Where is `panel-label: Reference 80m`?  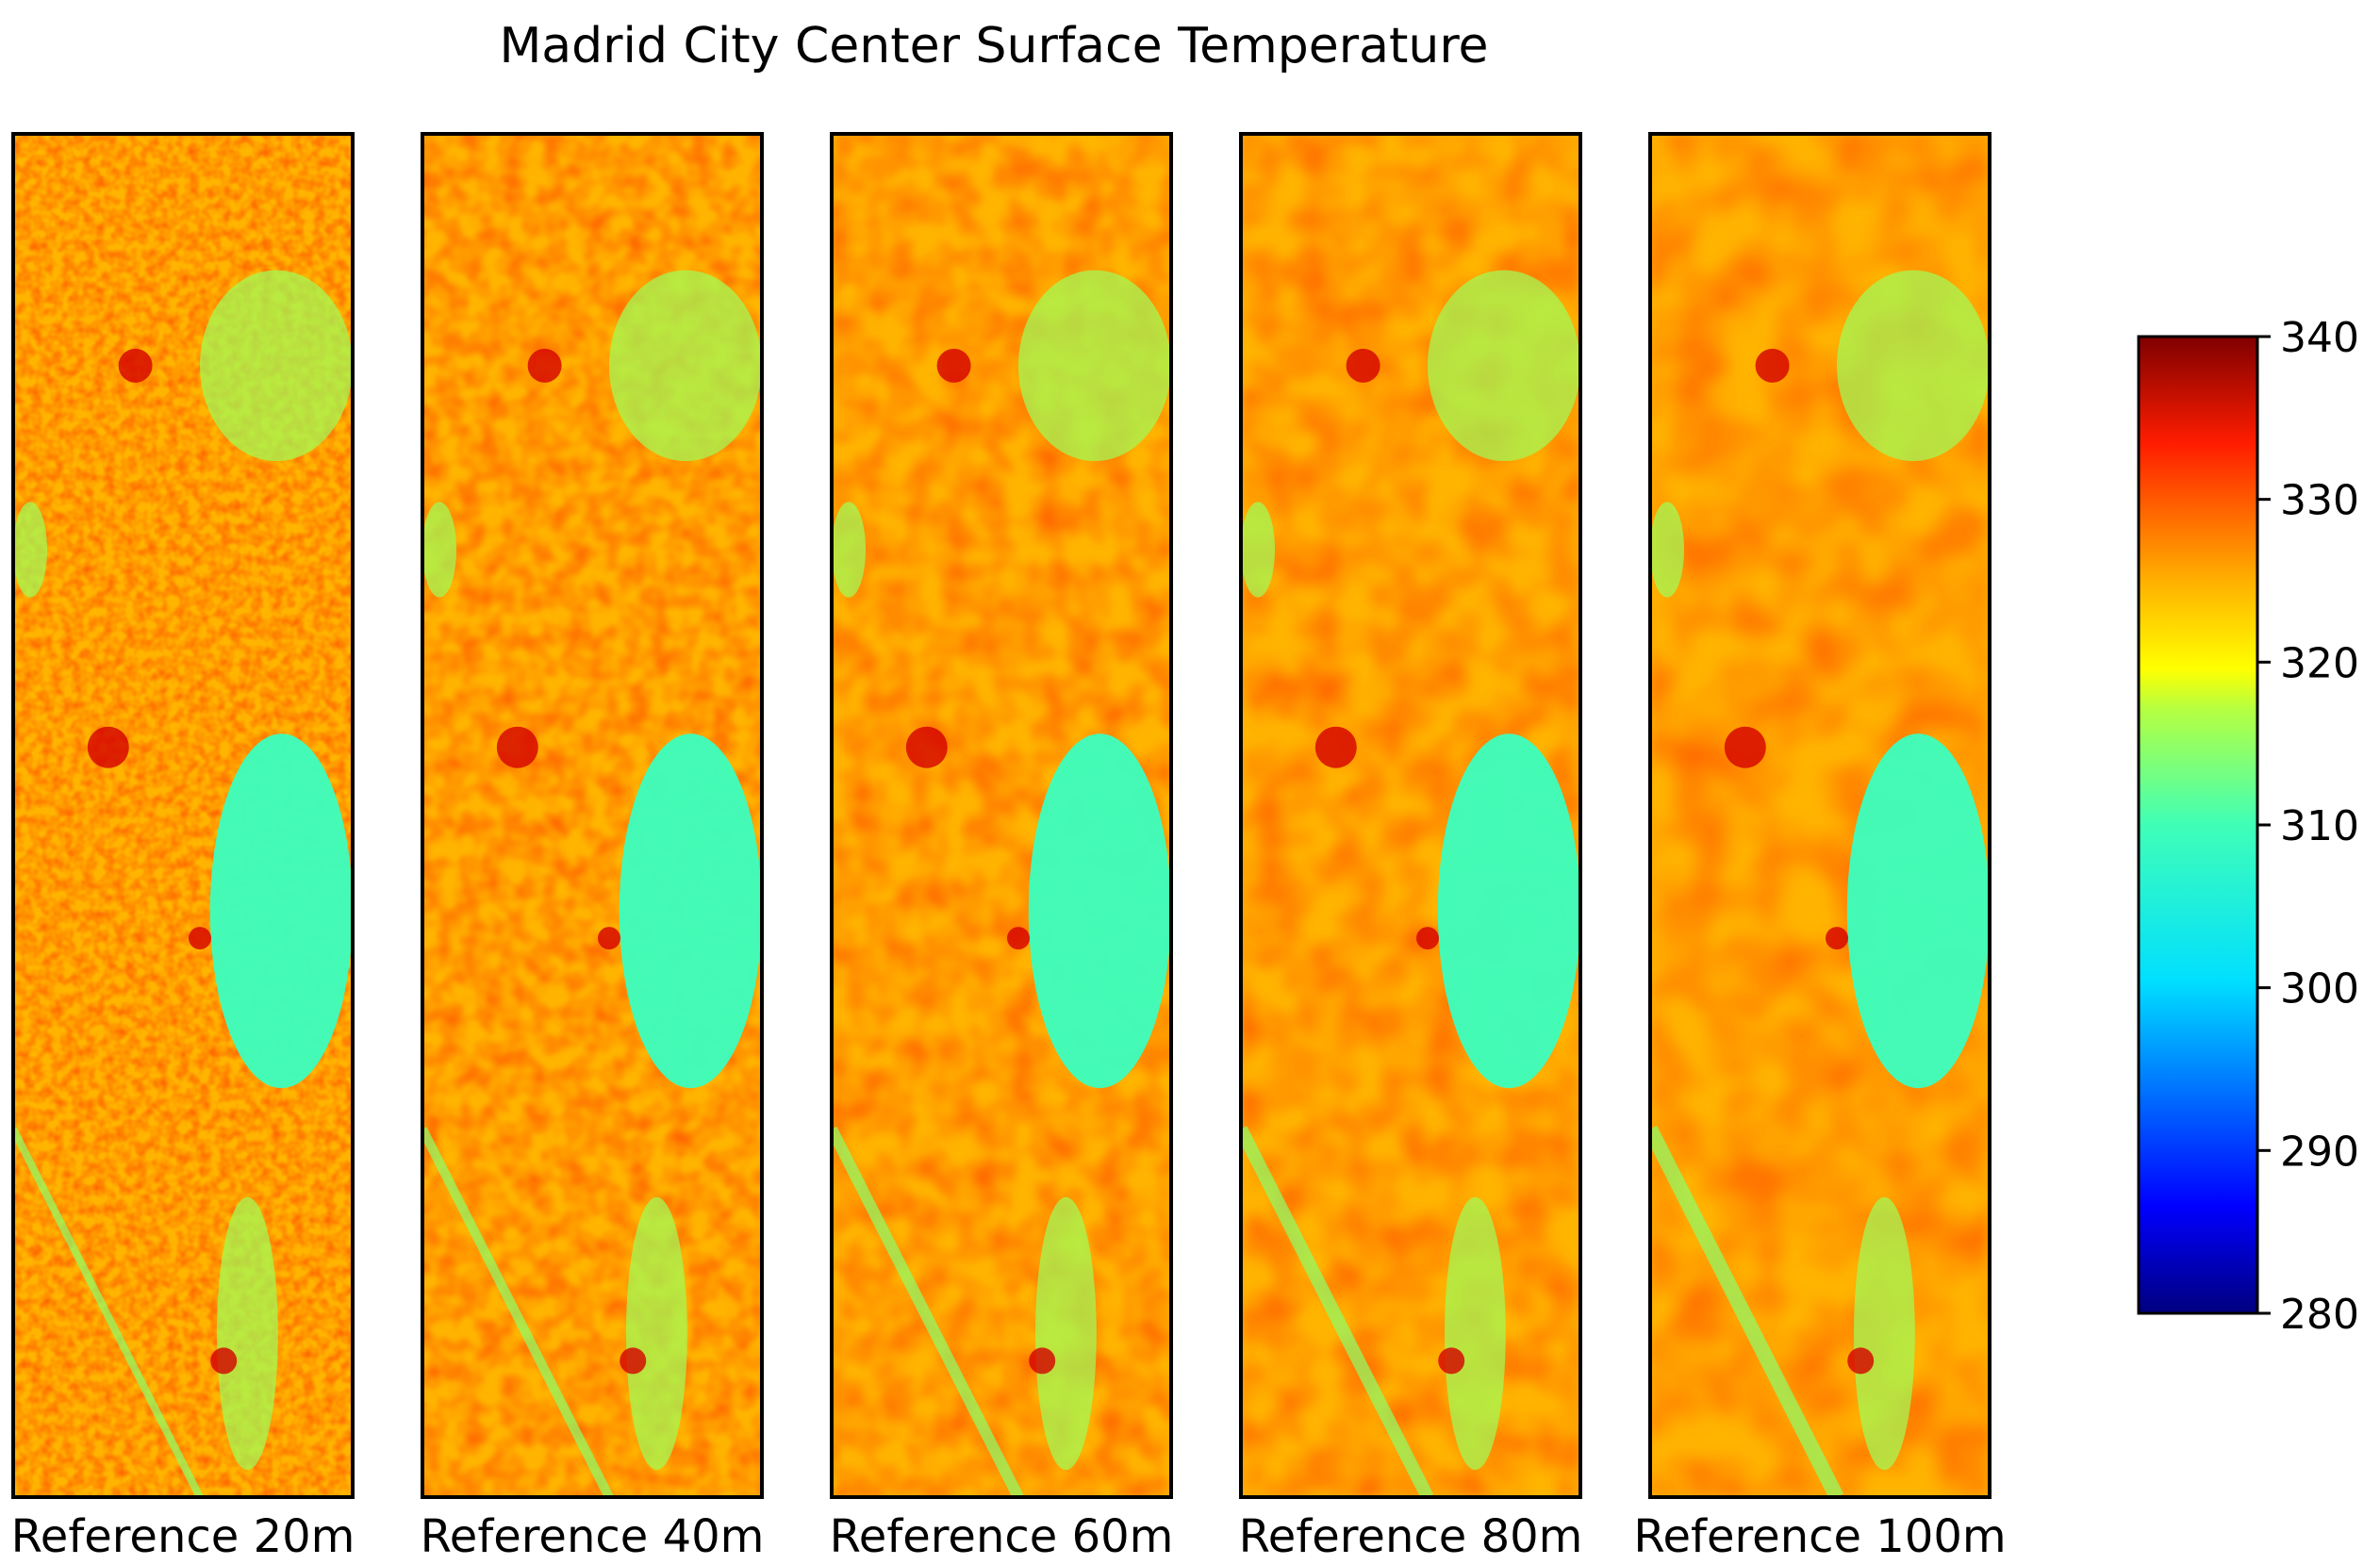
panel-label: Reference 80m is located at coordinates (1411, 1536).